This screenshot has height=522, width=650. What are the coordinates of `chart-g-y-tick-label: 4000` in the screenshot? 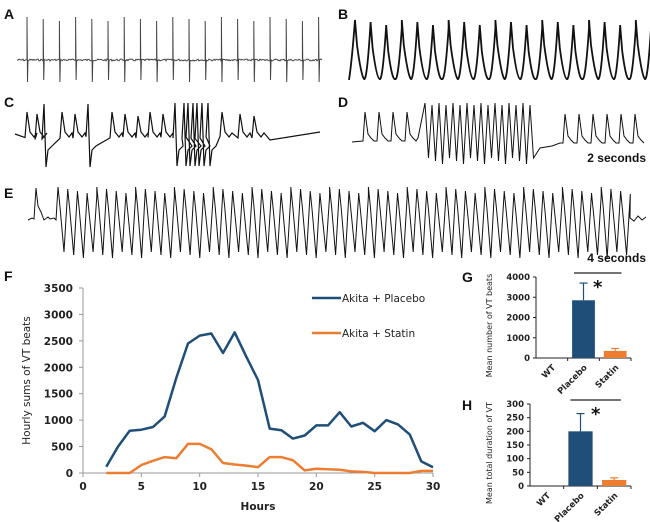 It's located at (518, 278).